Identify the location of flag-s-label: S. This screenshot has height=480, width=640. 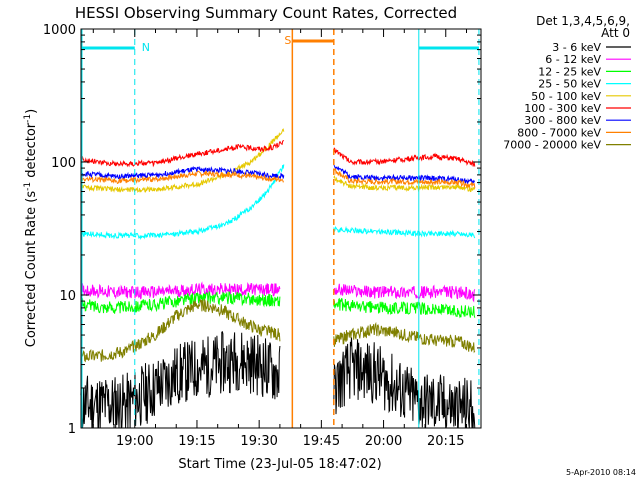
(287, 40).